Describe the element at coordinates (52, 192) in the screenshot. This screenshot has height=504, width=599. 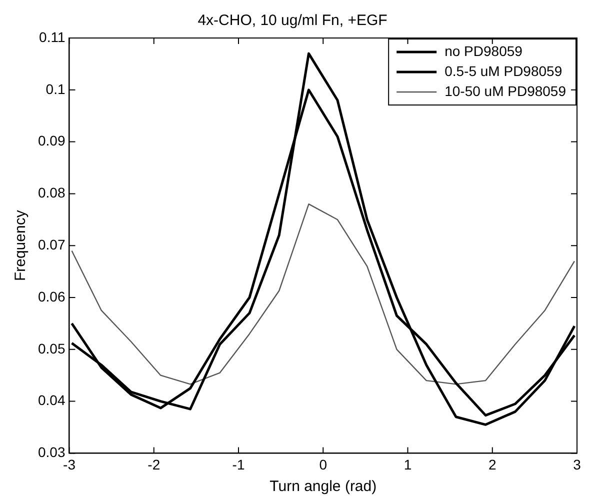
I see `y-tick-label: 0.08` at that location.